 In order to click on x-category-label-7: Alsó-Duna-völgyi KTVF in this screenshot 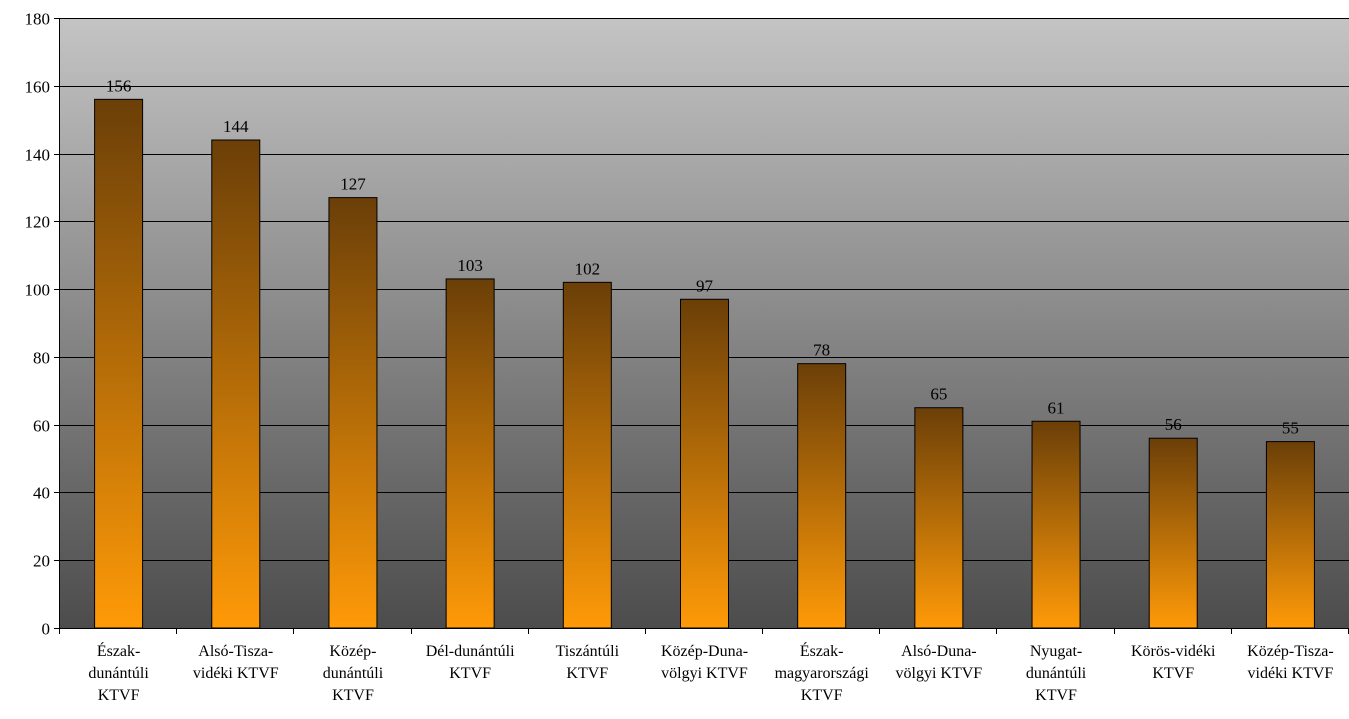, I will do `click(939, 662)`.